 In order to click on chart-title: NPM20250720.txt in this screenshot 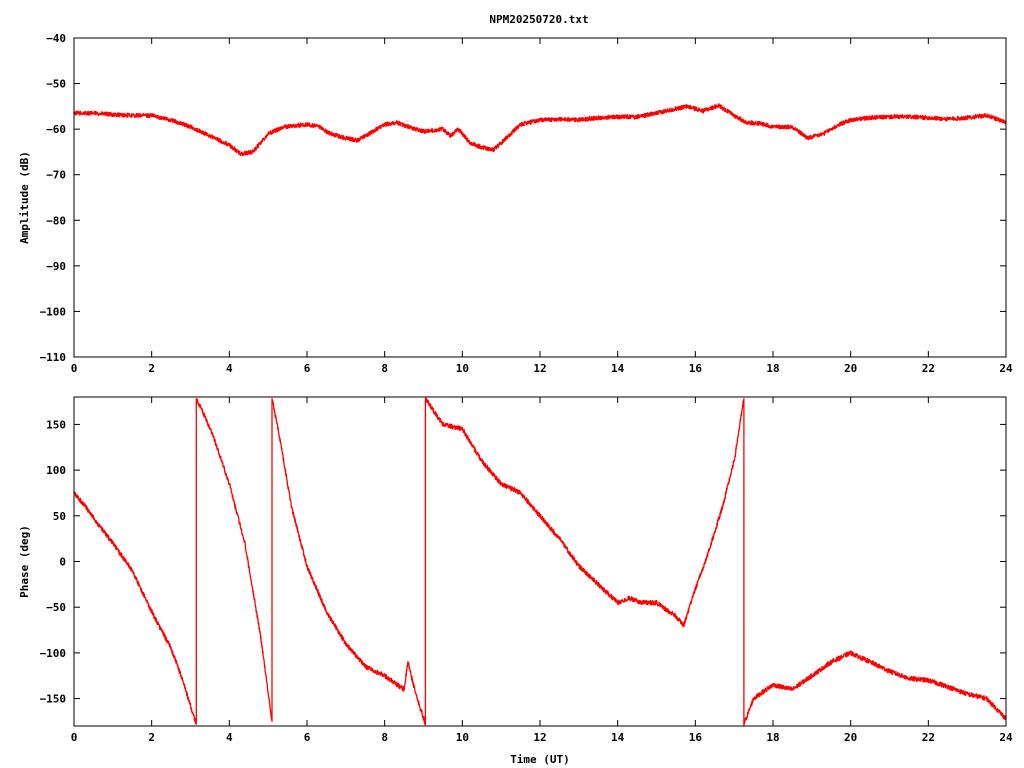, I will do `click(538, 19)`.